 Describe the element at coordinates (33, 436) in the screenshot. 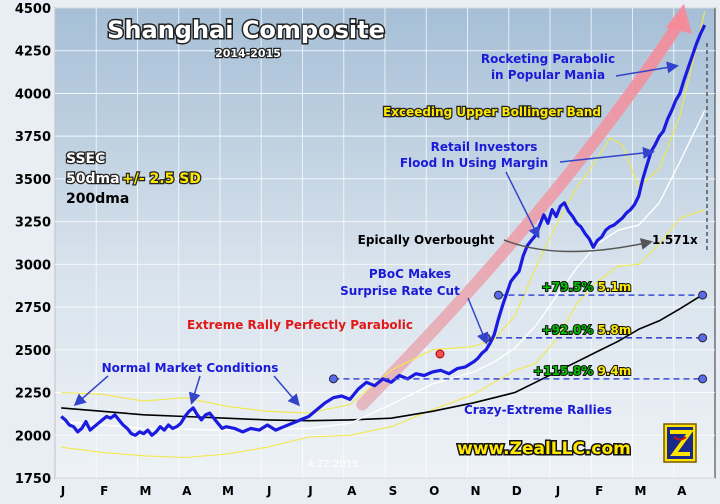

I see `y-tick-label: 2000` at that location.